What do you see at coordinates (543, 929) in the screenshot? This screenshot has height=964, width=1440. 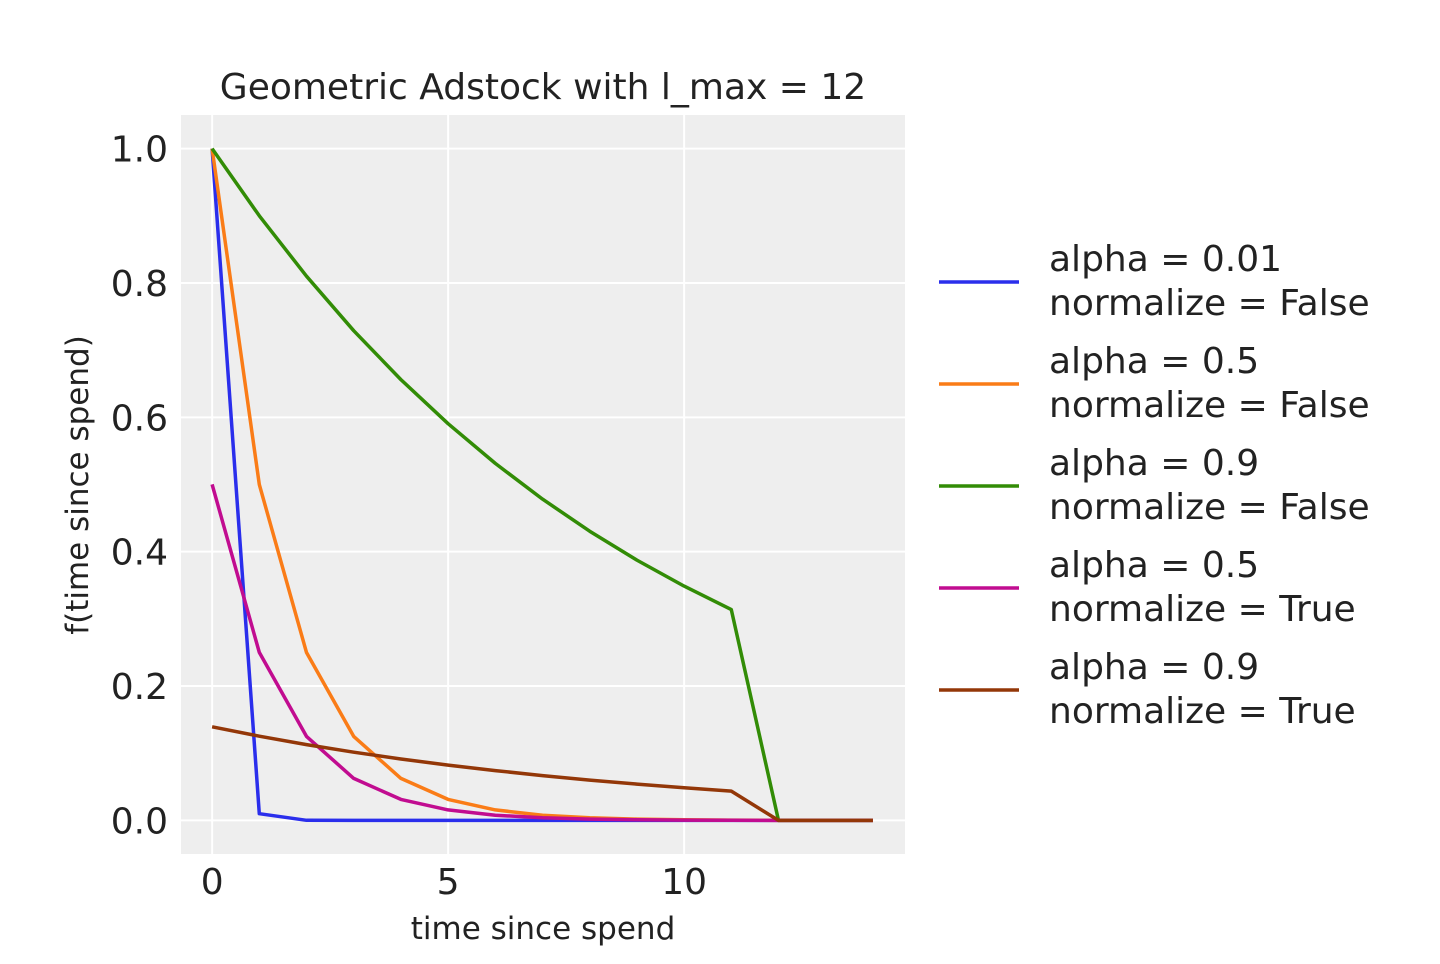 I see `x-axis-label: time since spend` at bounding box center [543, 929].